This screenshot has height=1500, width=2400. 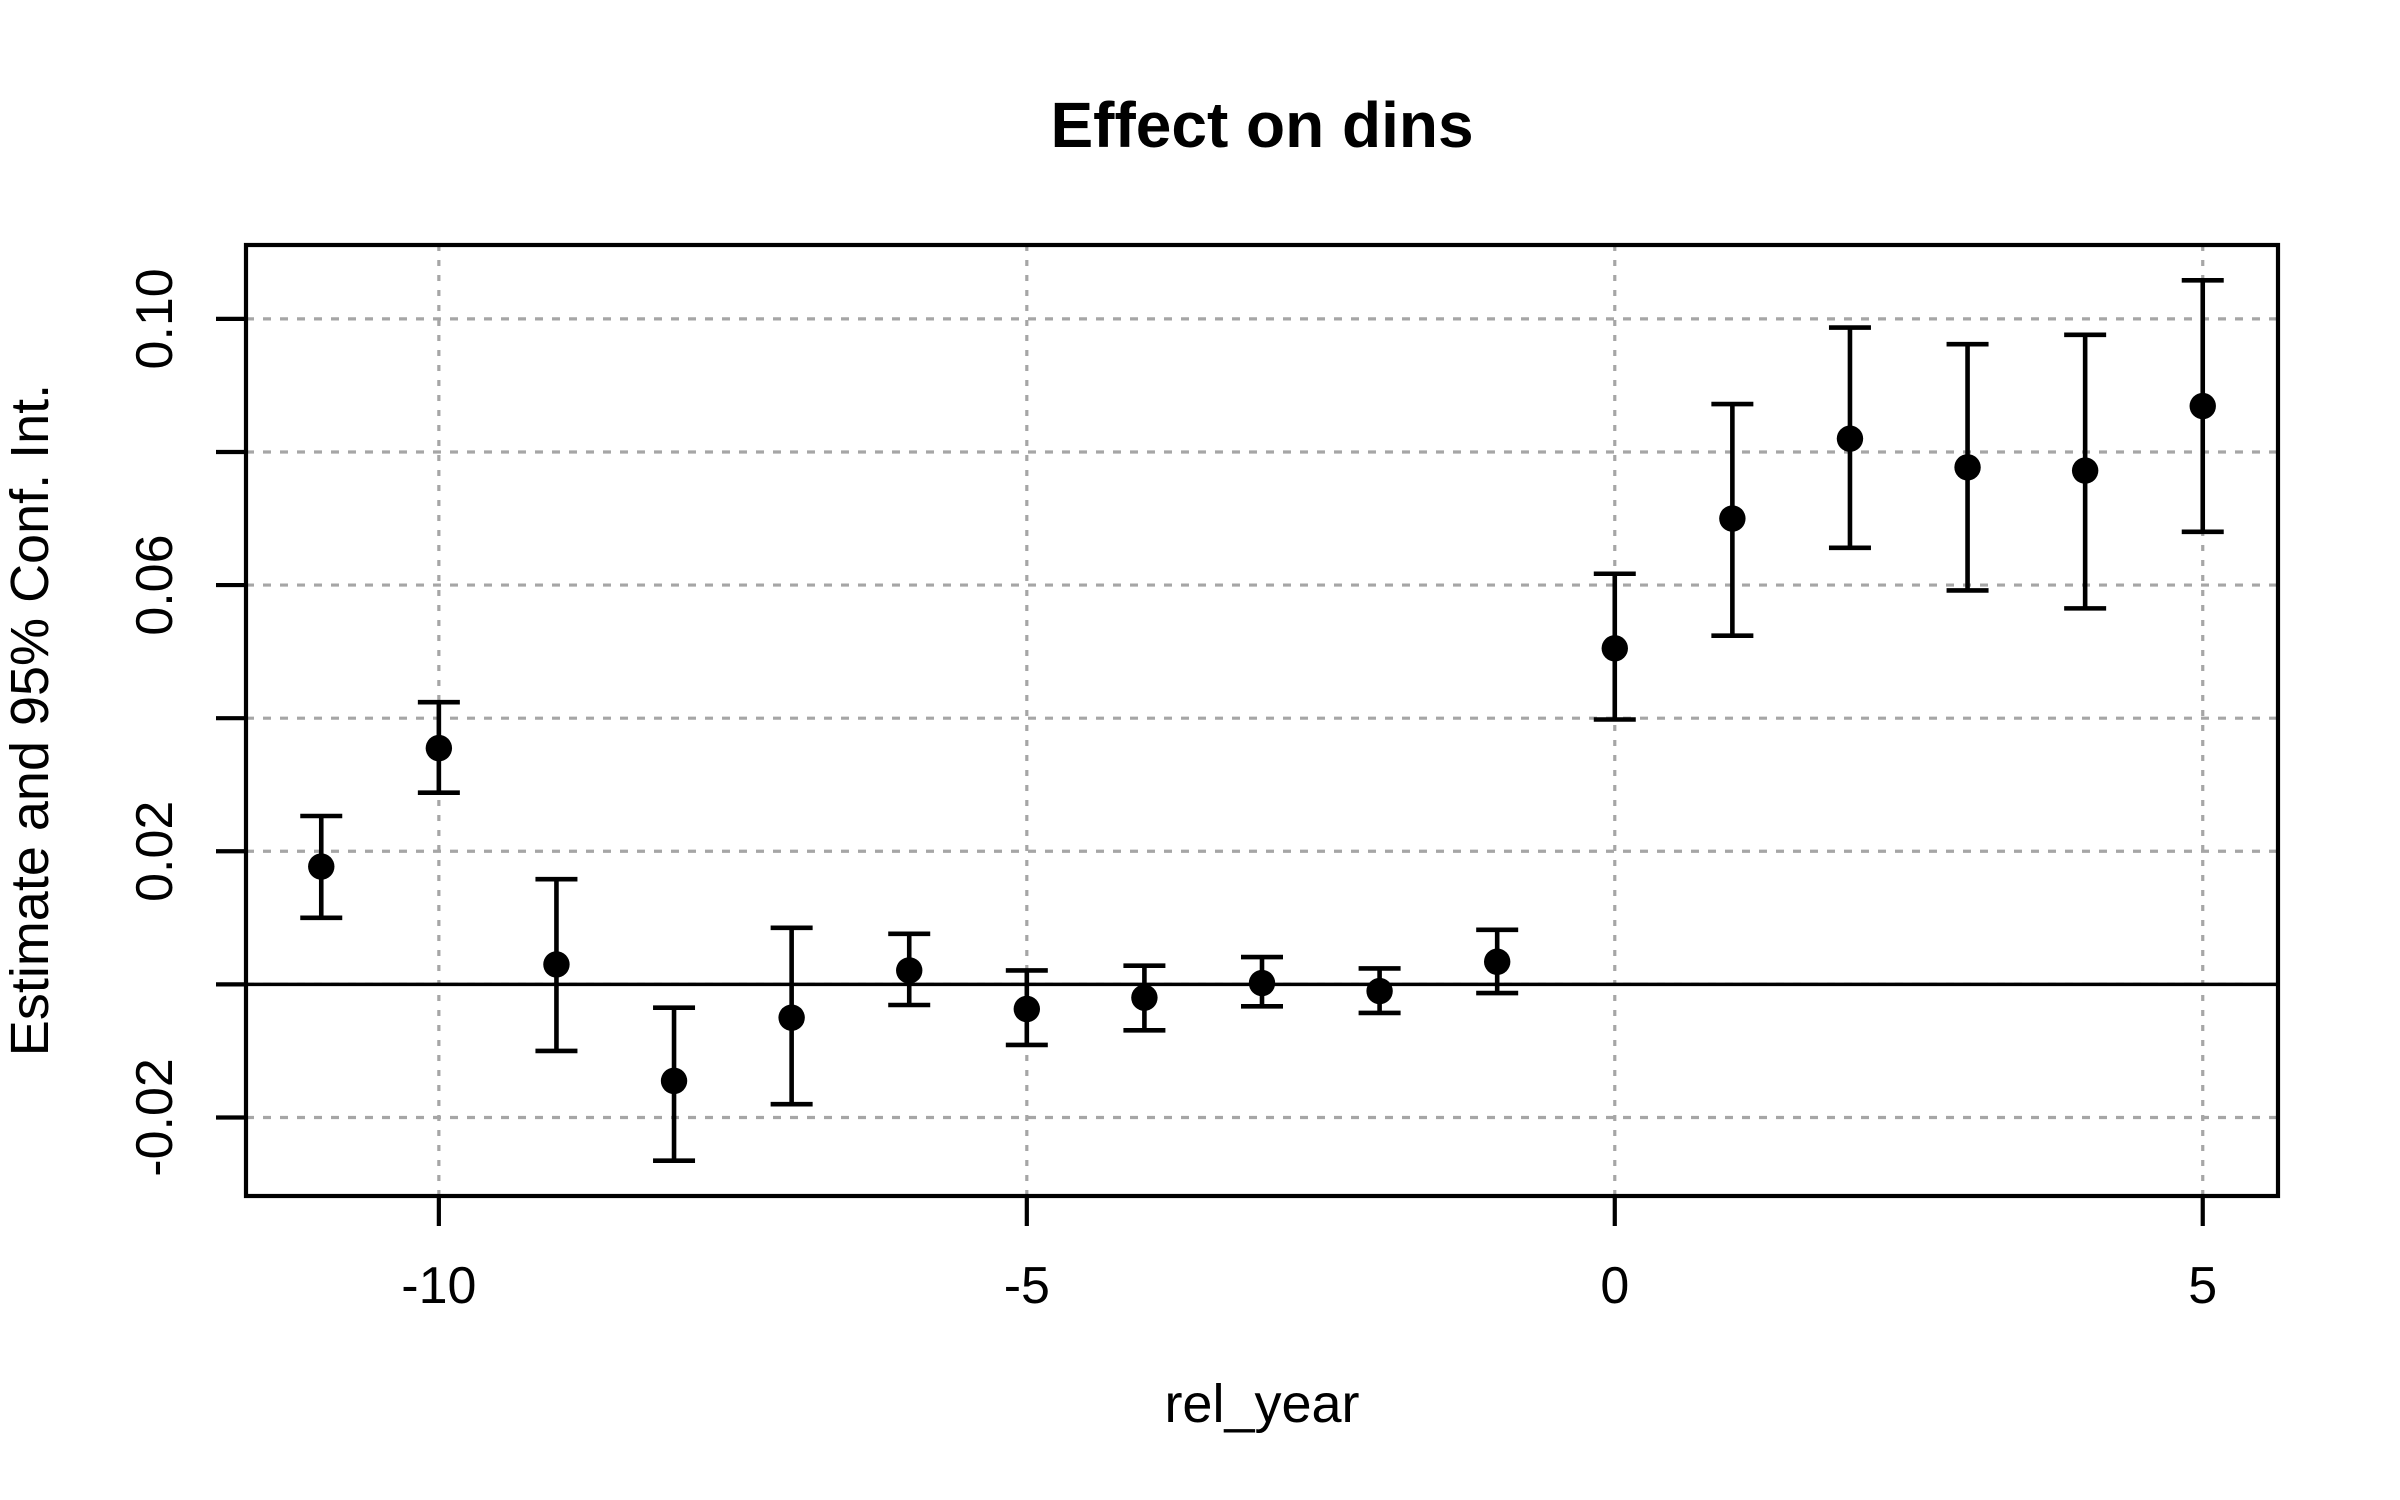 What do you see at coordinates (155, 318) in the screenshot?
I see `y-tick-label: 0.10` at bounding box center [155, 318].